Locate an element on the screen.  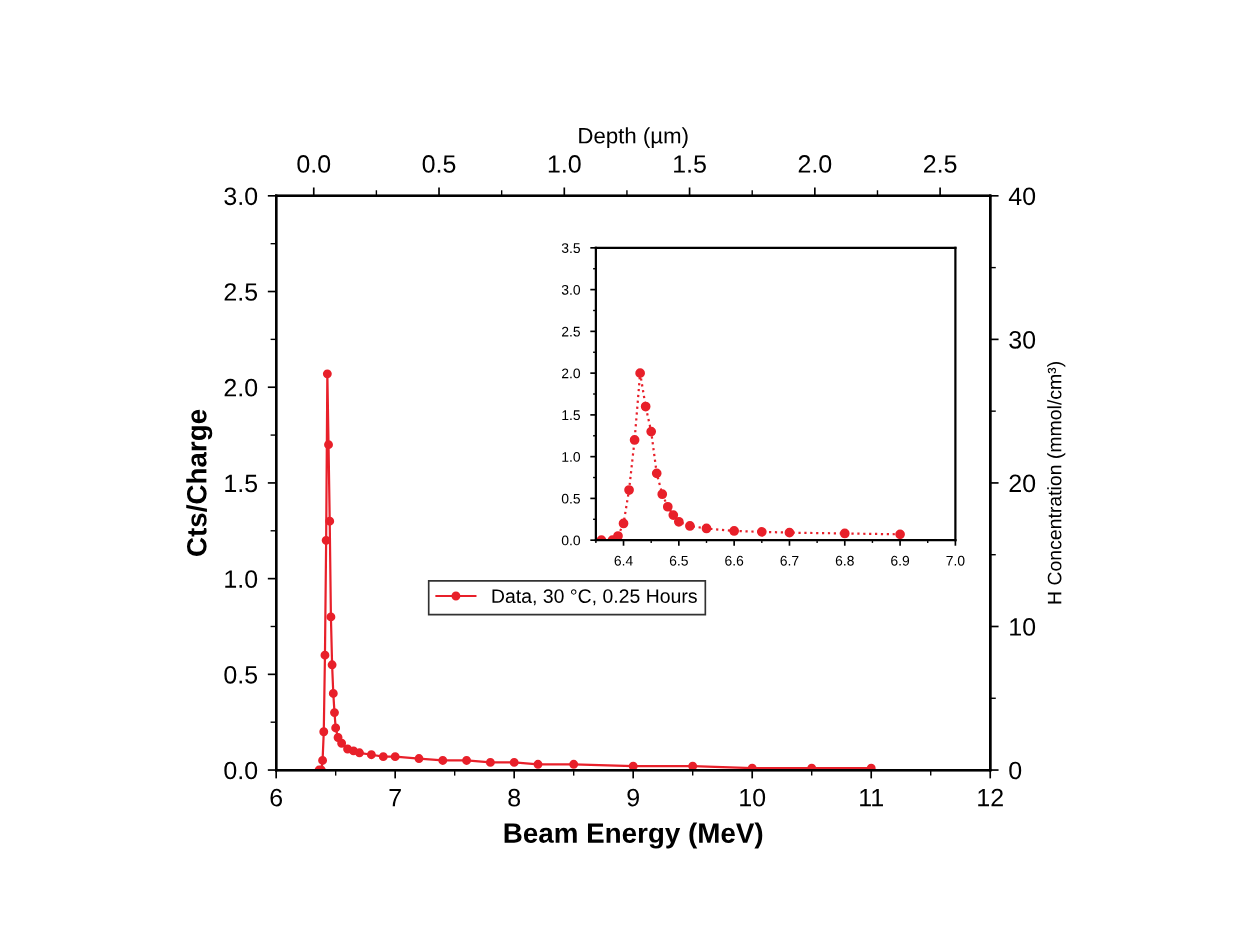
y-axis-title: Cts/Charge is located at coordinates (199, 482).